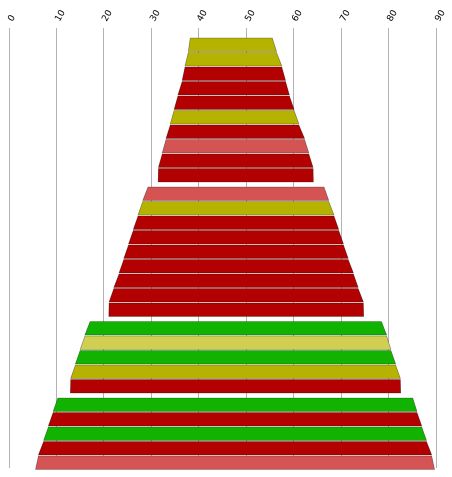 This screenshot has height=477, width=452. I want to click on x-axis-tick-labels: 0 10 20 30 40 50 60 70 80 90, so click(227, 15).